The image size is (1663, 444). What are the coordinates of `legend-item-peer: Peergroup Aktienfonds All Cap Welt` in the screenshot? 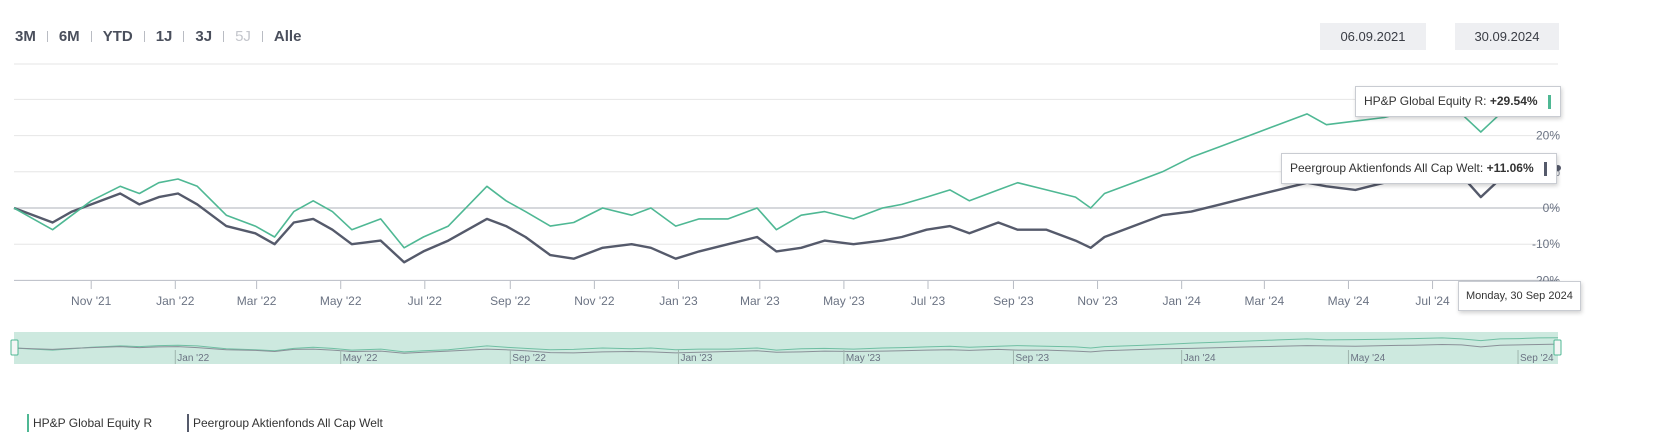 It's located at (285, 423).